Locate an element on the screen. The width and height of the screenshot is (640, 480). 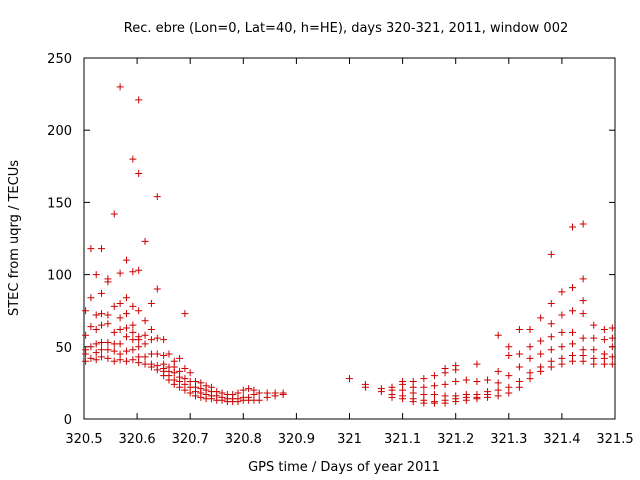
x-axis-label: GPS time / Days of year 2011 is located at coordinates (344, 467).